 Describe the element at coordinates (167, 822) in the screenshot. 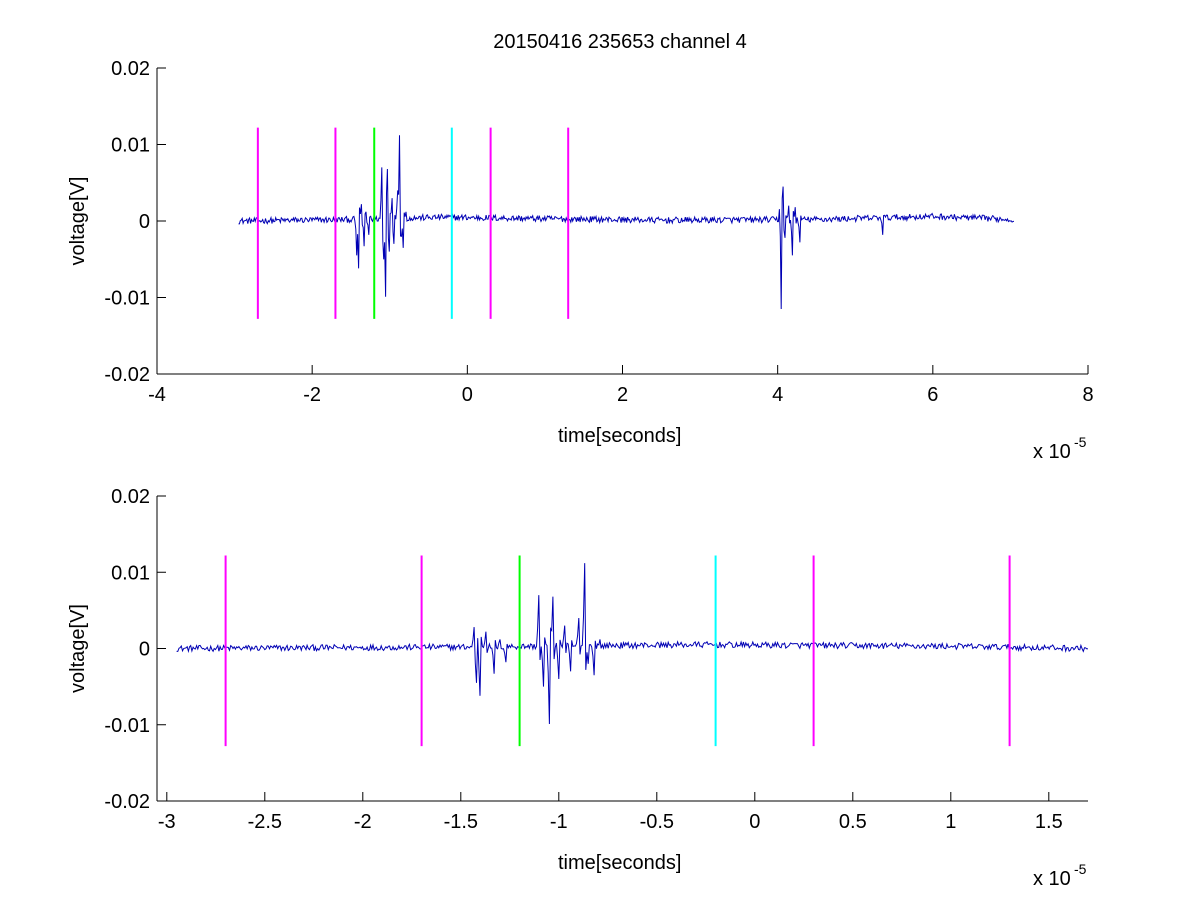

I see `x-tick-label: -3` at that location.